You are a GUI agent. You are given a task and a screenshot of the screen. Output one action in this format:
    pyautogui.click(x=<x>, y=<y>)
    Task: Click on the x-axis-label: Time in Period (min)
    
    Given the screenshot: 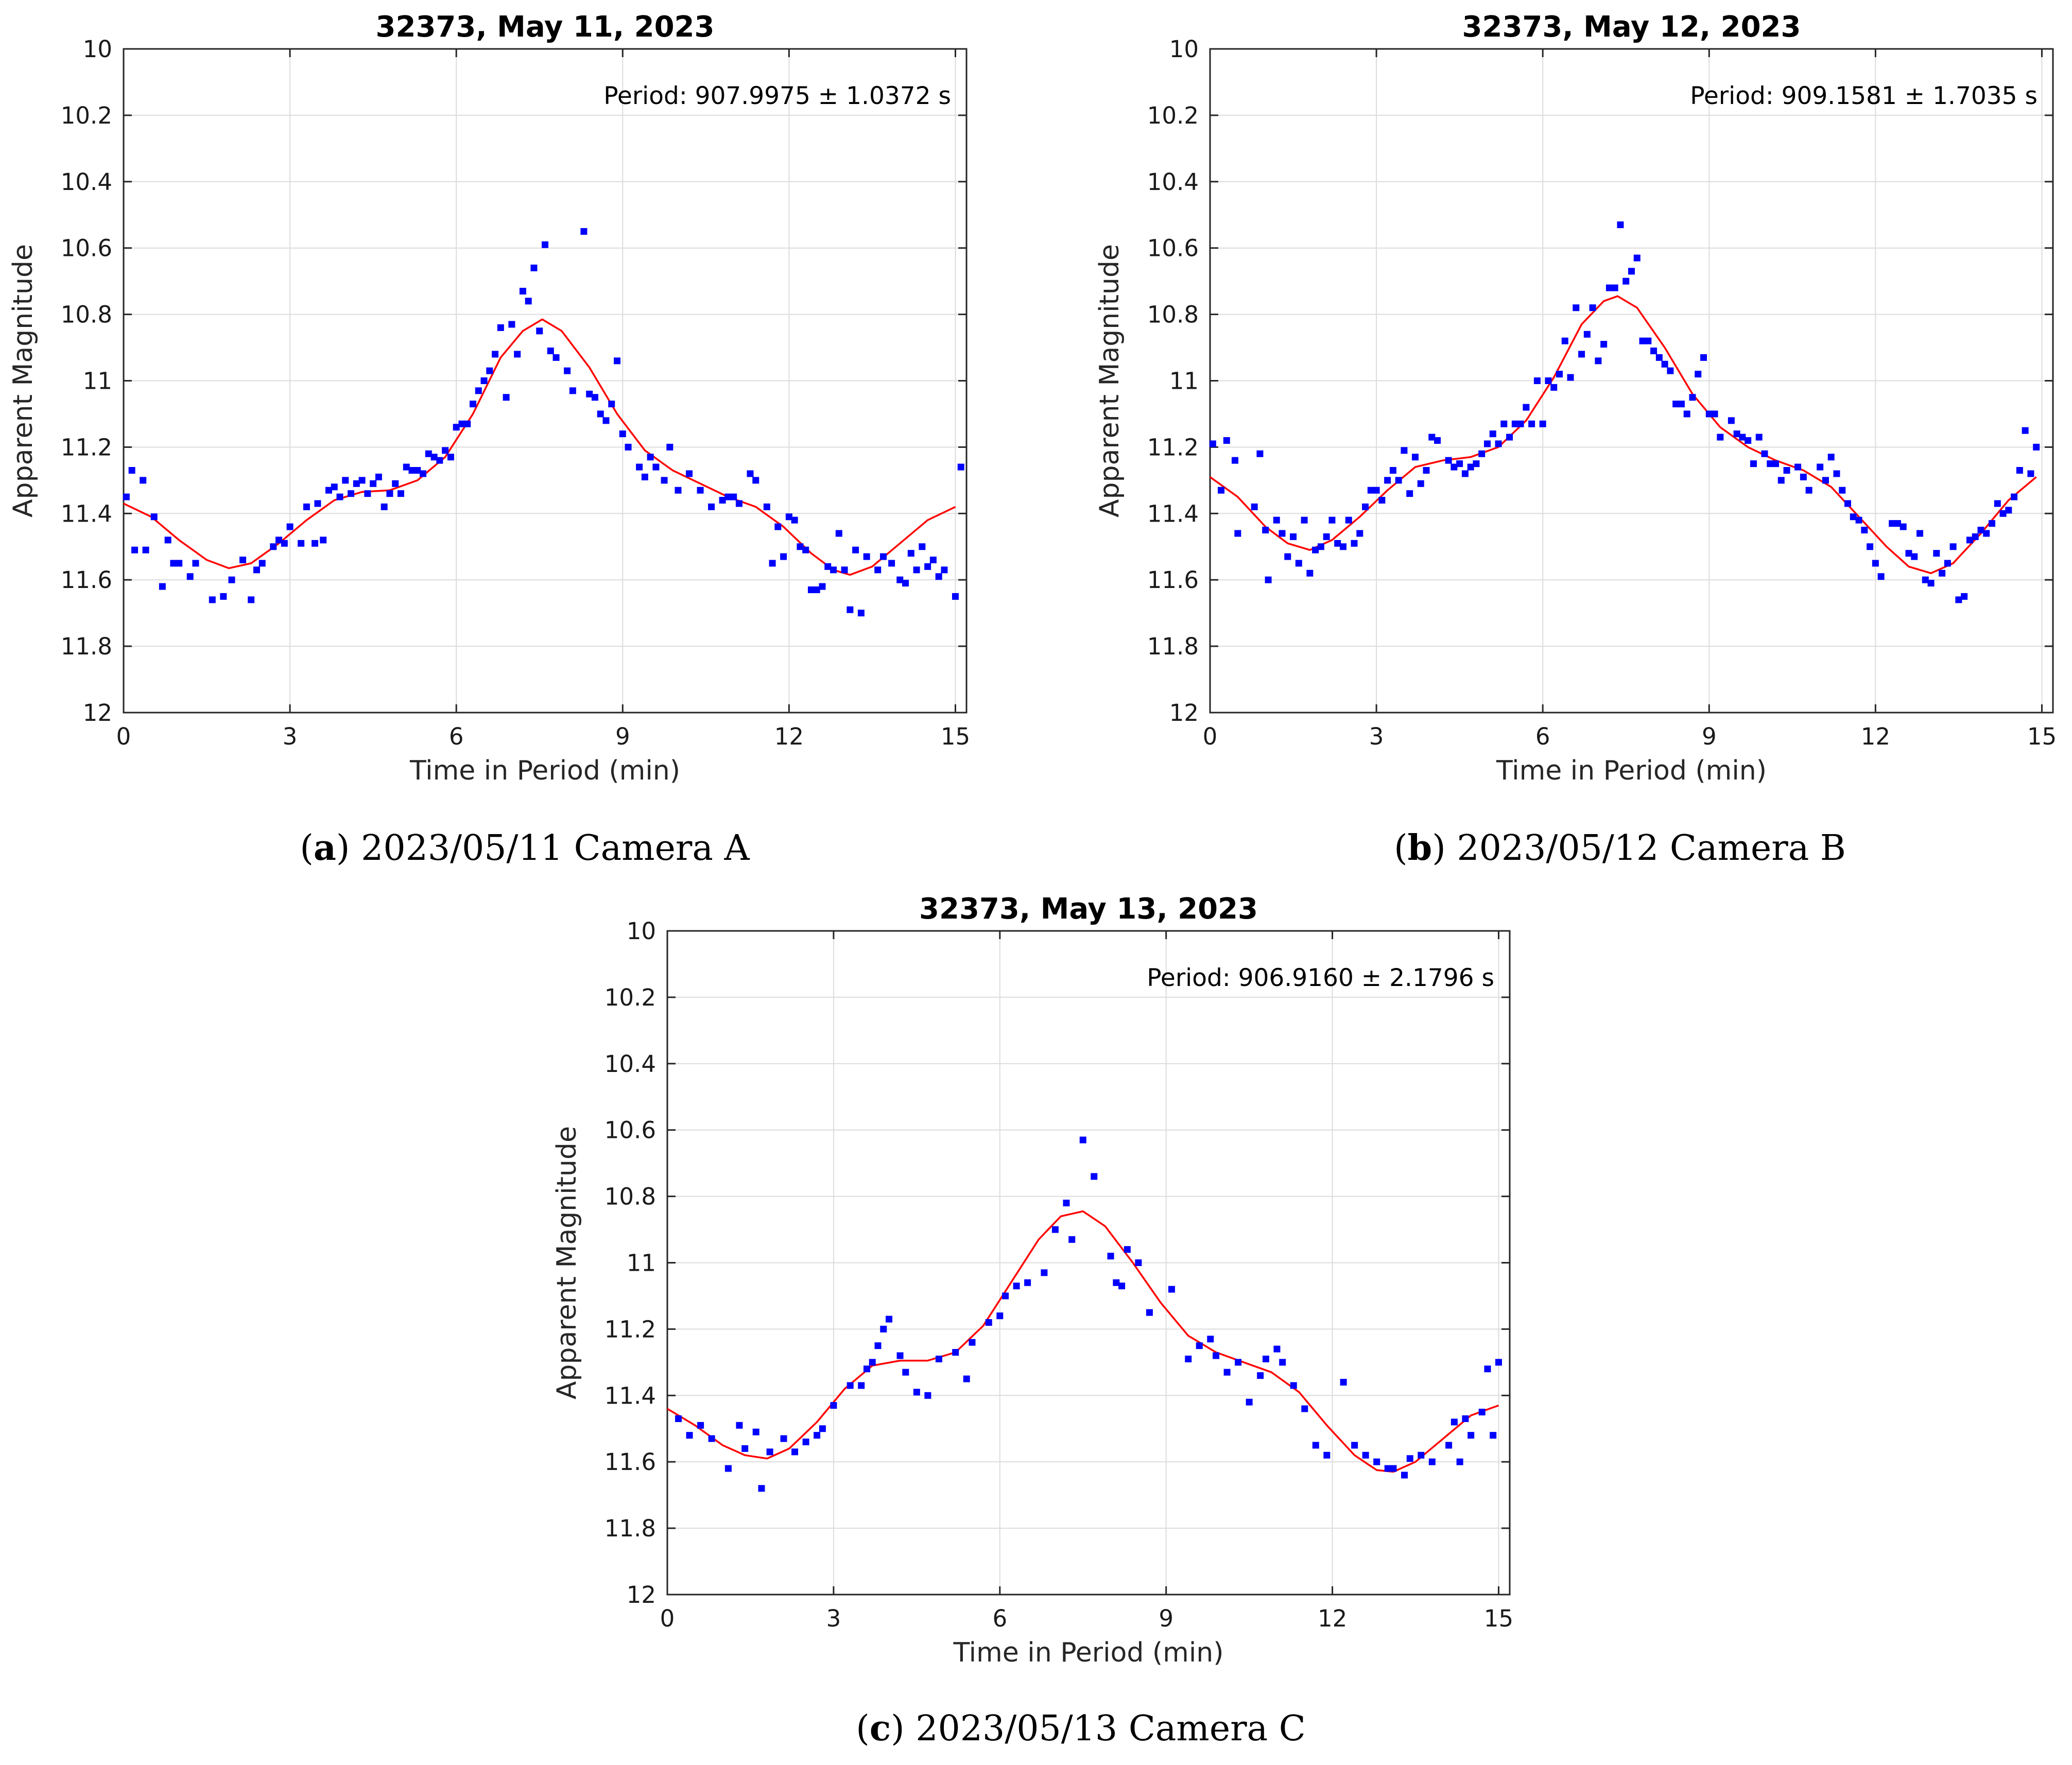 What is the action you would take?
    pyautogui.click(x=1631, y=770)
    